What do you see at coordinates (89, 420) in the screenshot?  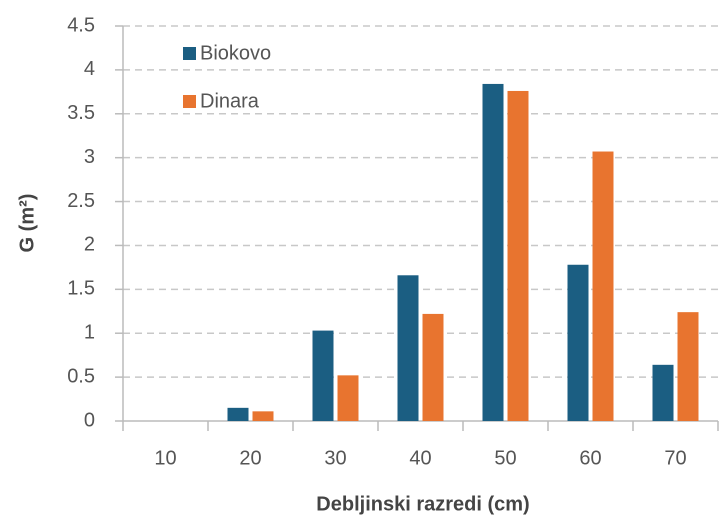 I see `y-tick-label: 0` at bounding box center [89, 420].